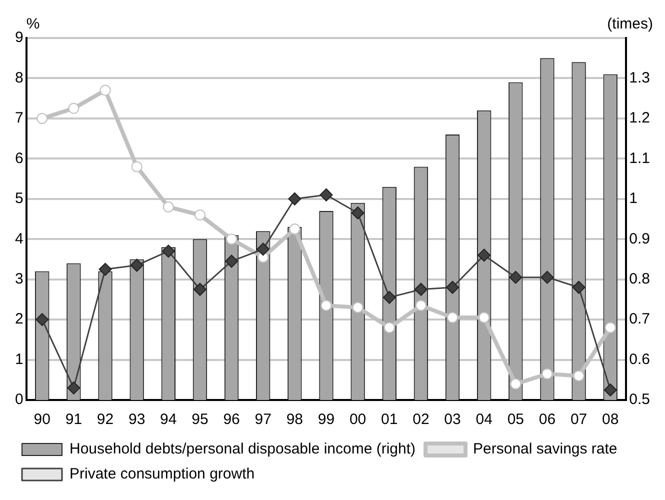 This screenshot has width=665, height=500. Describe the element at coordinates (19, 37) in the screenshot. I see `y-tick-label: 9` at that location.